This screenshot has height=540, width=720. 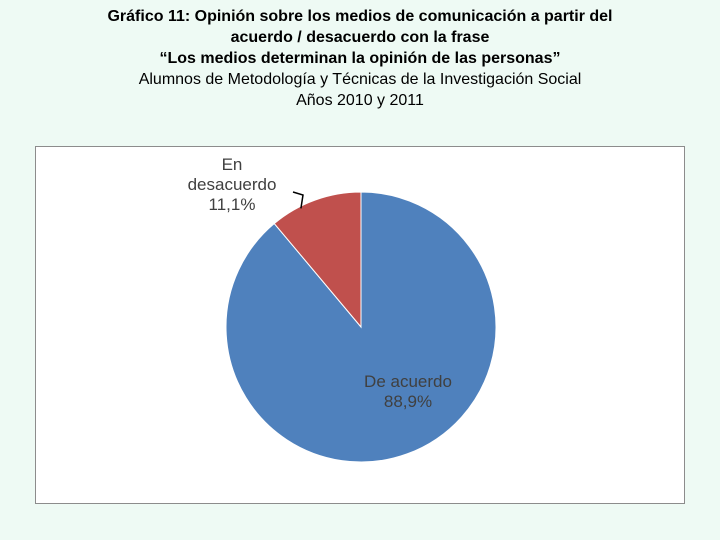 I want to click on leader-line-en-desacuerdo, so click(x=298, y=200).